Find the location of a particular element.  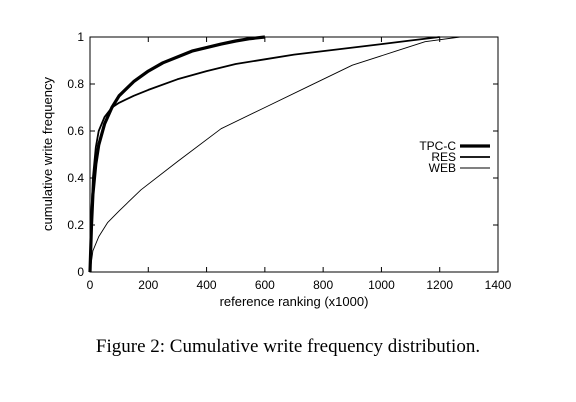

legend-label: WEB is located at coordinates (442, 168).